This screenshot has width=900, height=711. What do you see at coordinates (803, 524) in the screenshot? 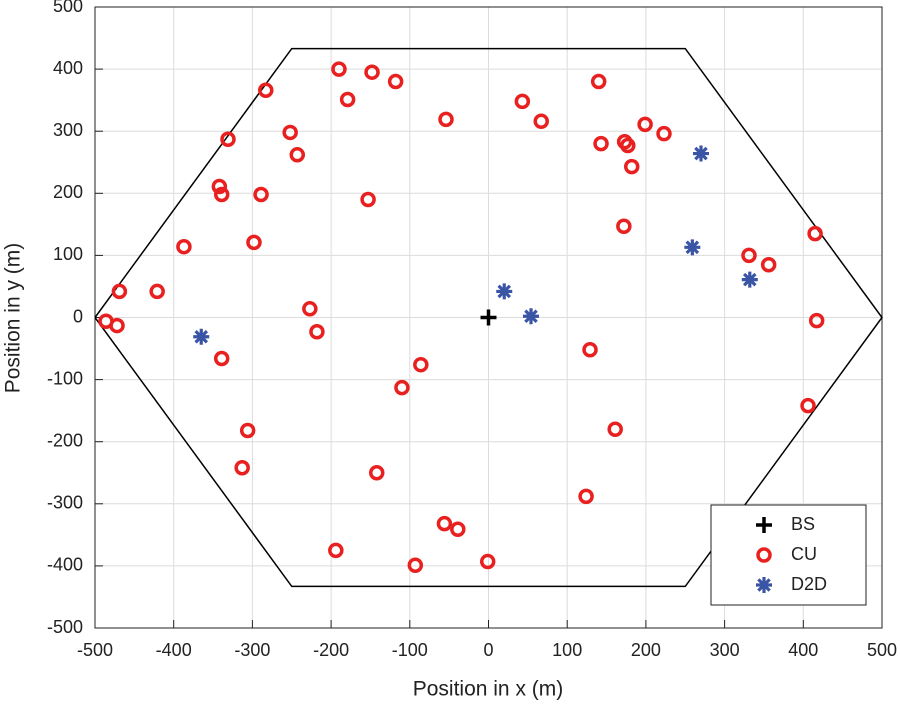
I see `legend-label: BS` at bounding box center [803, 524].